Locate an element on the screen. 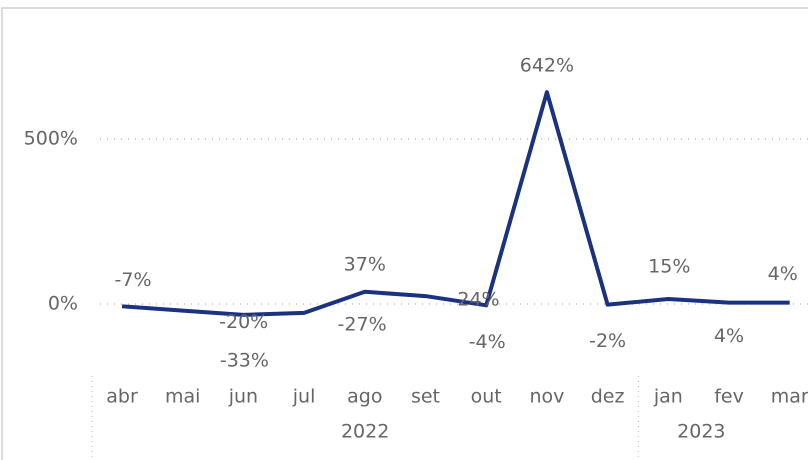 The height and width of the screenshot is (460, 808). data-label: -4% is located at coordinates (487, 342).